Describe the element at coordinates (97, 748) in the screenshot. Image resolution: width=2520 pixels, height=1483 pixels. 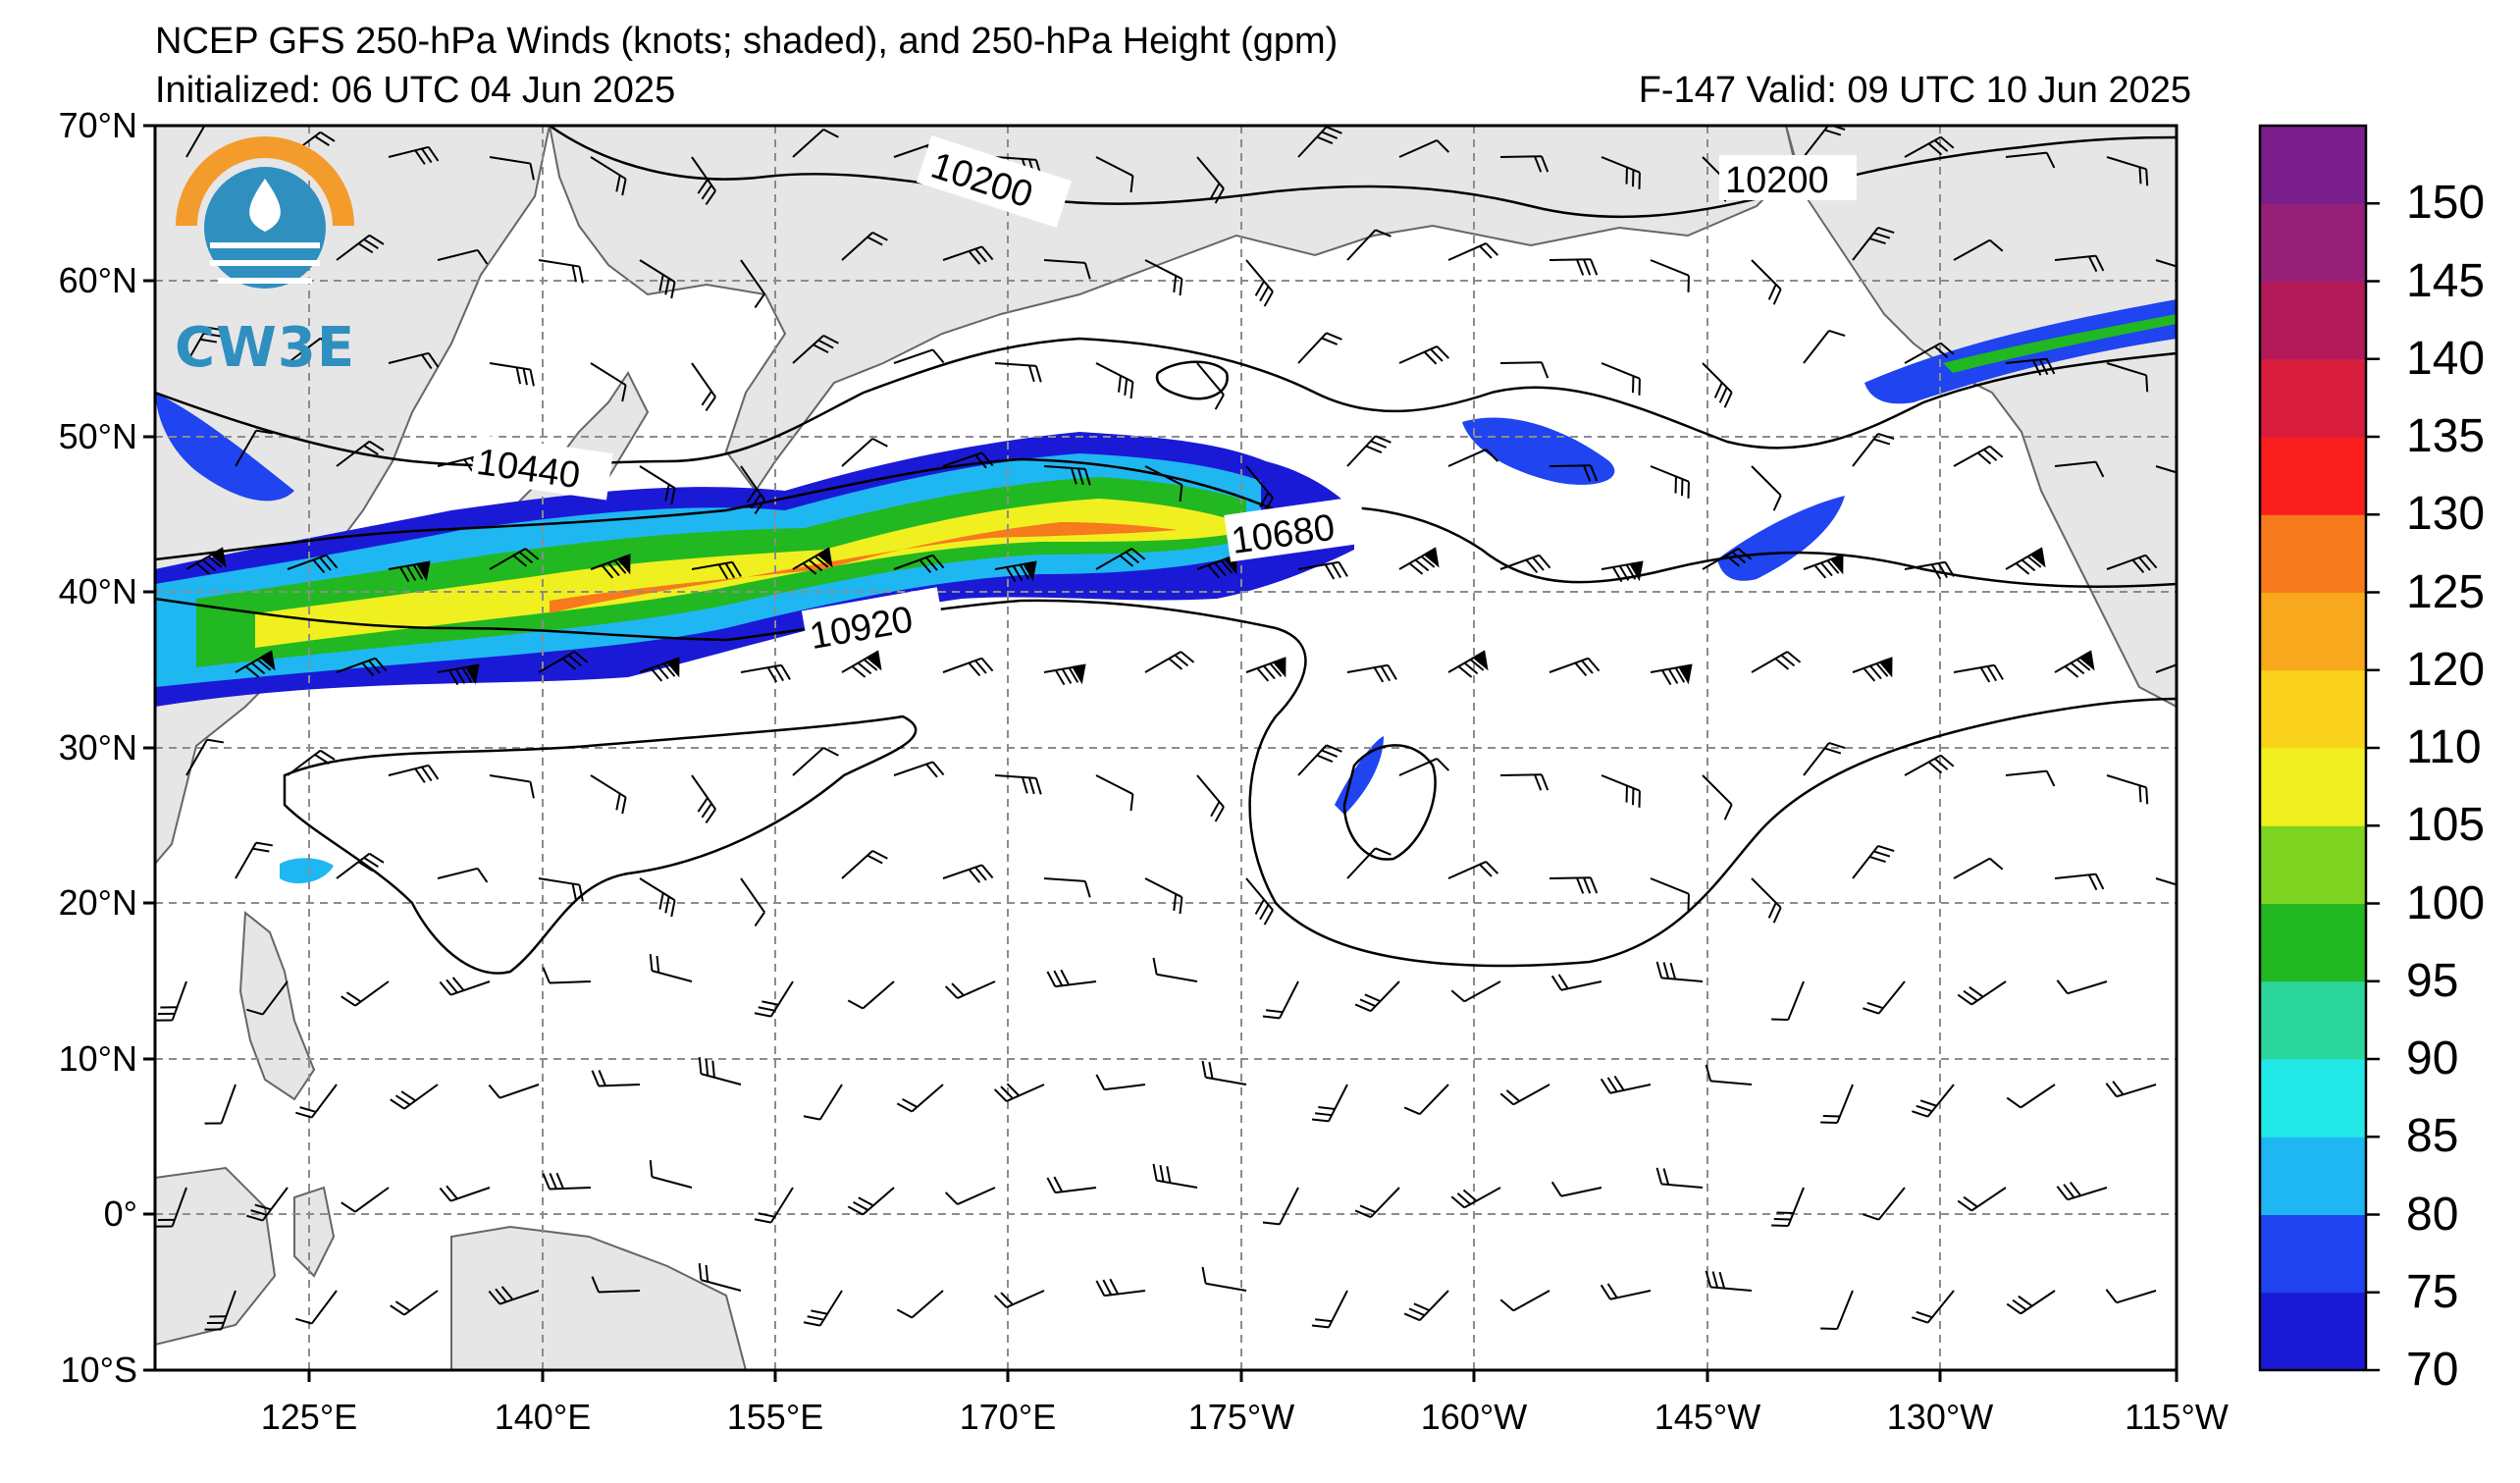
I see `lat-label-30n: 30°N` at that location.